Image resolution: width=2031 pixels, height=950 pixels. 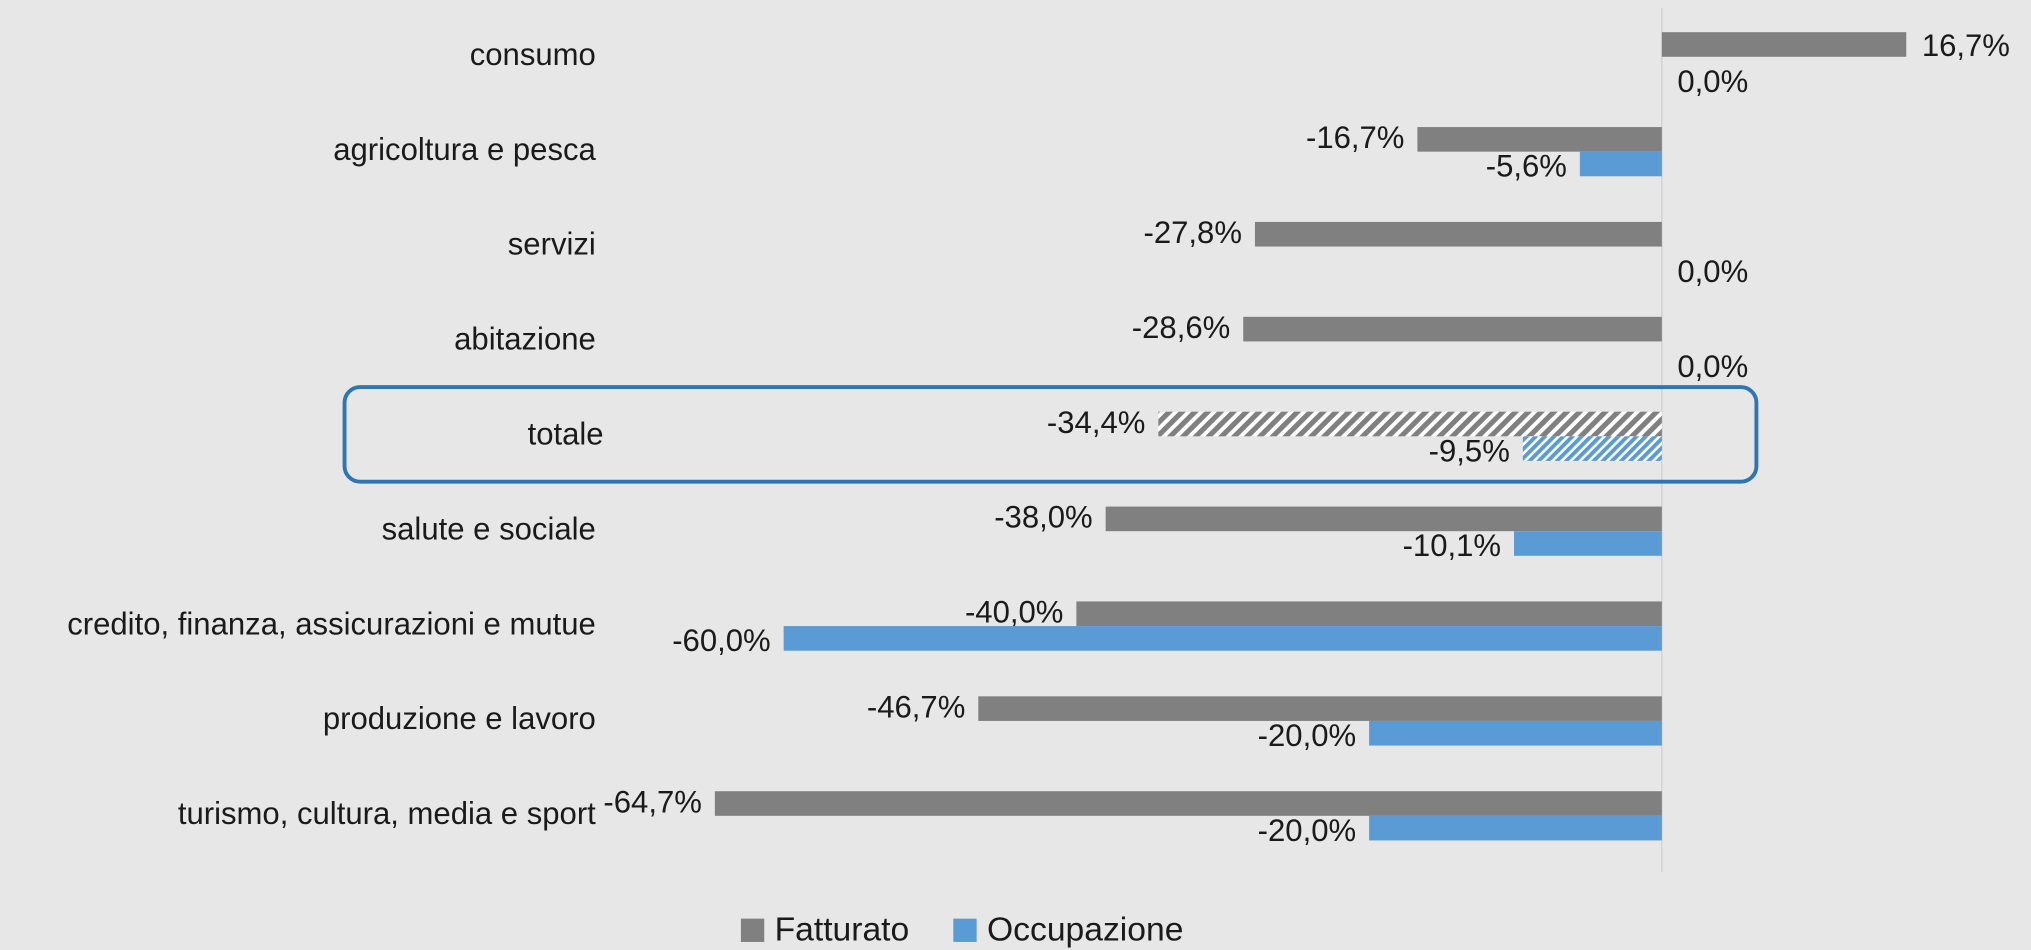 What do you see at coordinates (331, 623) in the screenshot?
I see `category-label: credito, finanza, assicurazioni e mutue` at bounding box center [331, 623].